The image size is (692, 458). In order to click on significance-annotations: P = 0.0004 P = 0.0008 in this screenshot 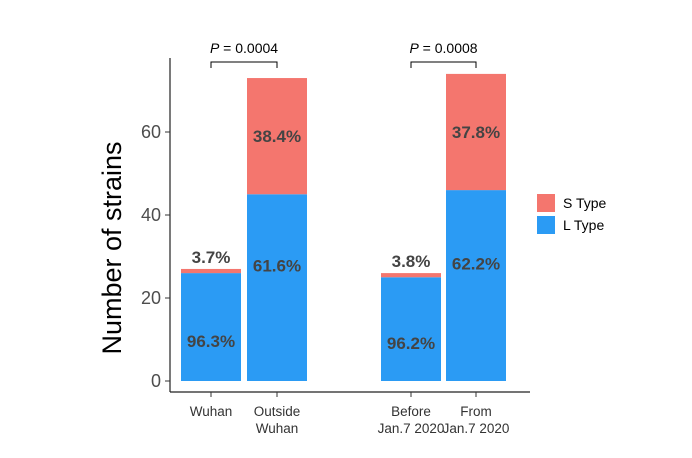, I will do `click(344, 54)`.